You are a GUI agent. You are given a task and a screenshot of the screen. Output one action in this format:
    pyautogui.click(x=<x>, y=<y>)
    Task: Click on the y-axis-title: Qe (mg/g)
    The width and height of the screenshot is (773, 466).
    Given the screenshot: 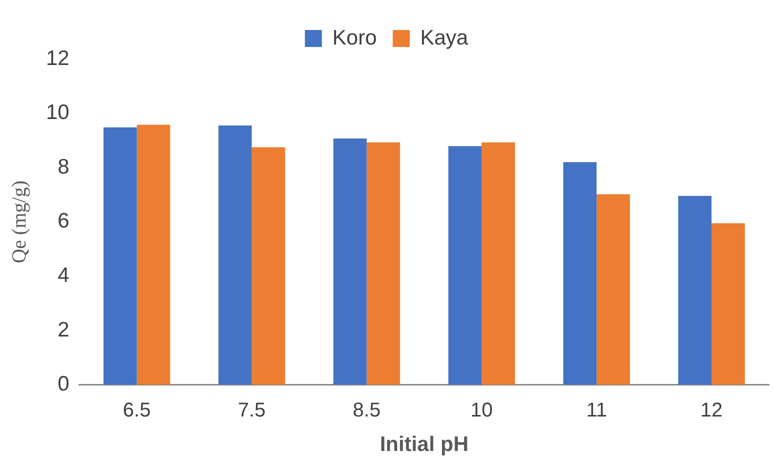 What is the action you would take?
    pyautogui.click(x=19, y=222)
    